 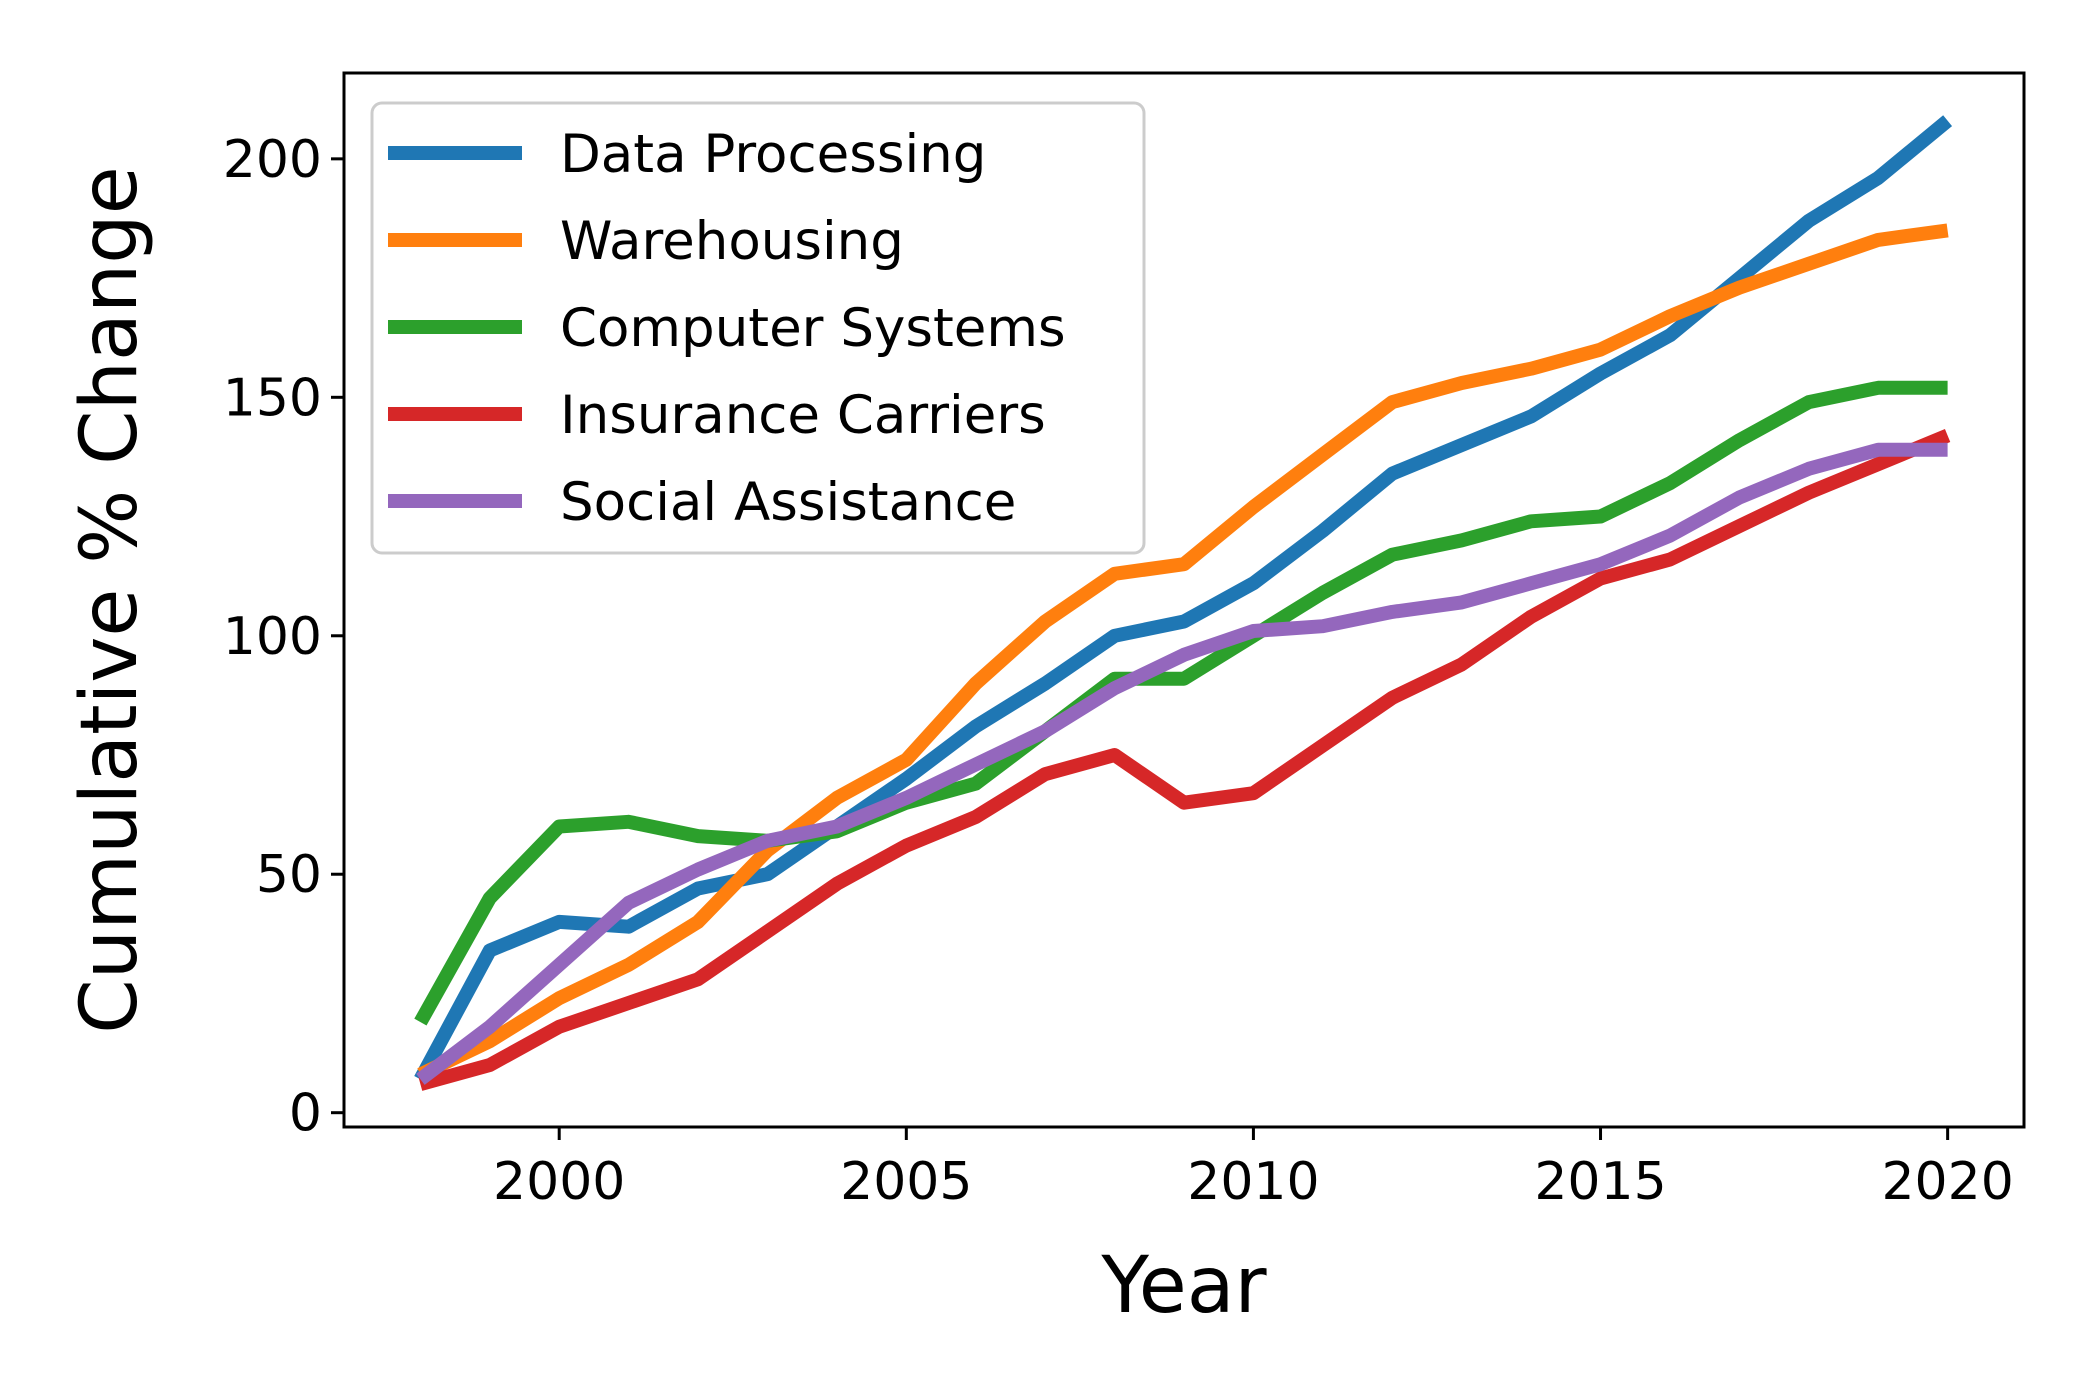 What do you see at coordinates (906, 1182) in the screenshot?
I see `x-tick-label: 2005` at bounding box center [906, 1182].